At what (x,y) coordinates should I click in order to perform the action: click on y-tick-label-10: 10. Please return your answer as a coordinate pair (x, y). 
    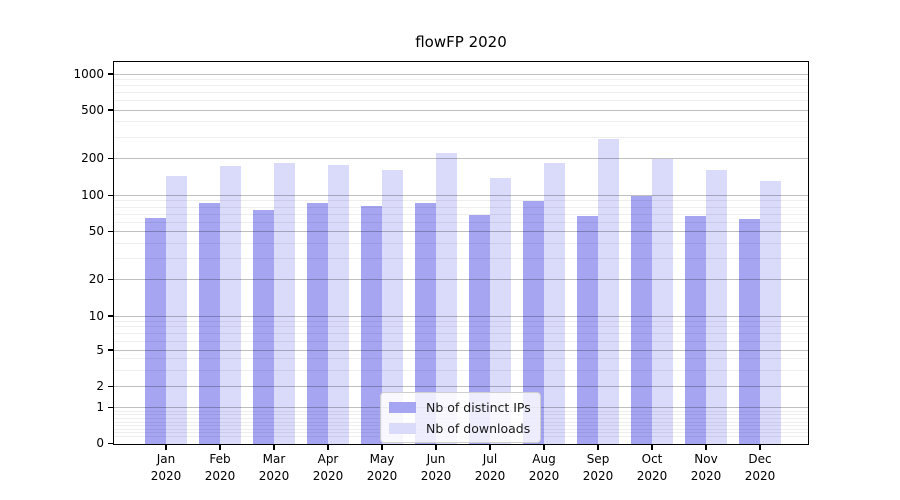
    Looking at the image, I should click on (96, 315).